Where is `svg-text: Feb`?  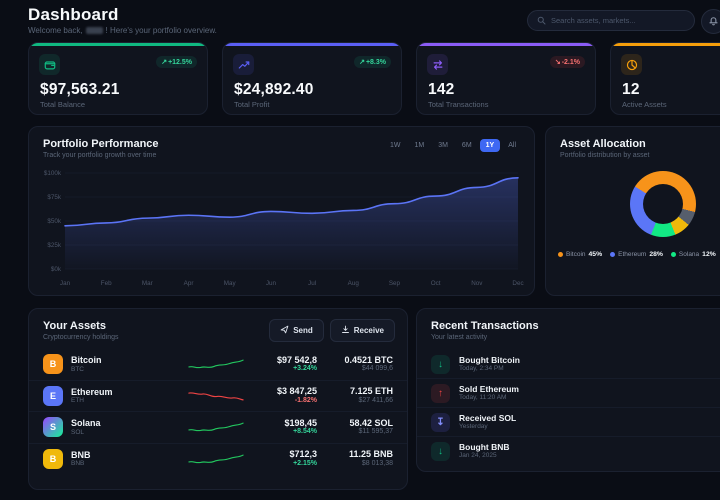
svg-text: Feb is located at coordinates (106, 283).